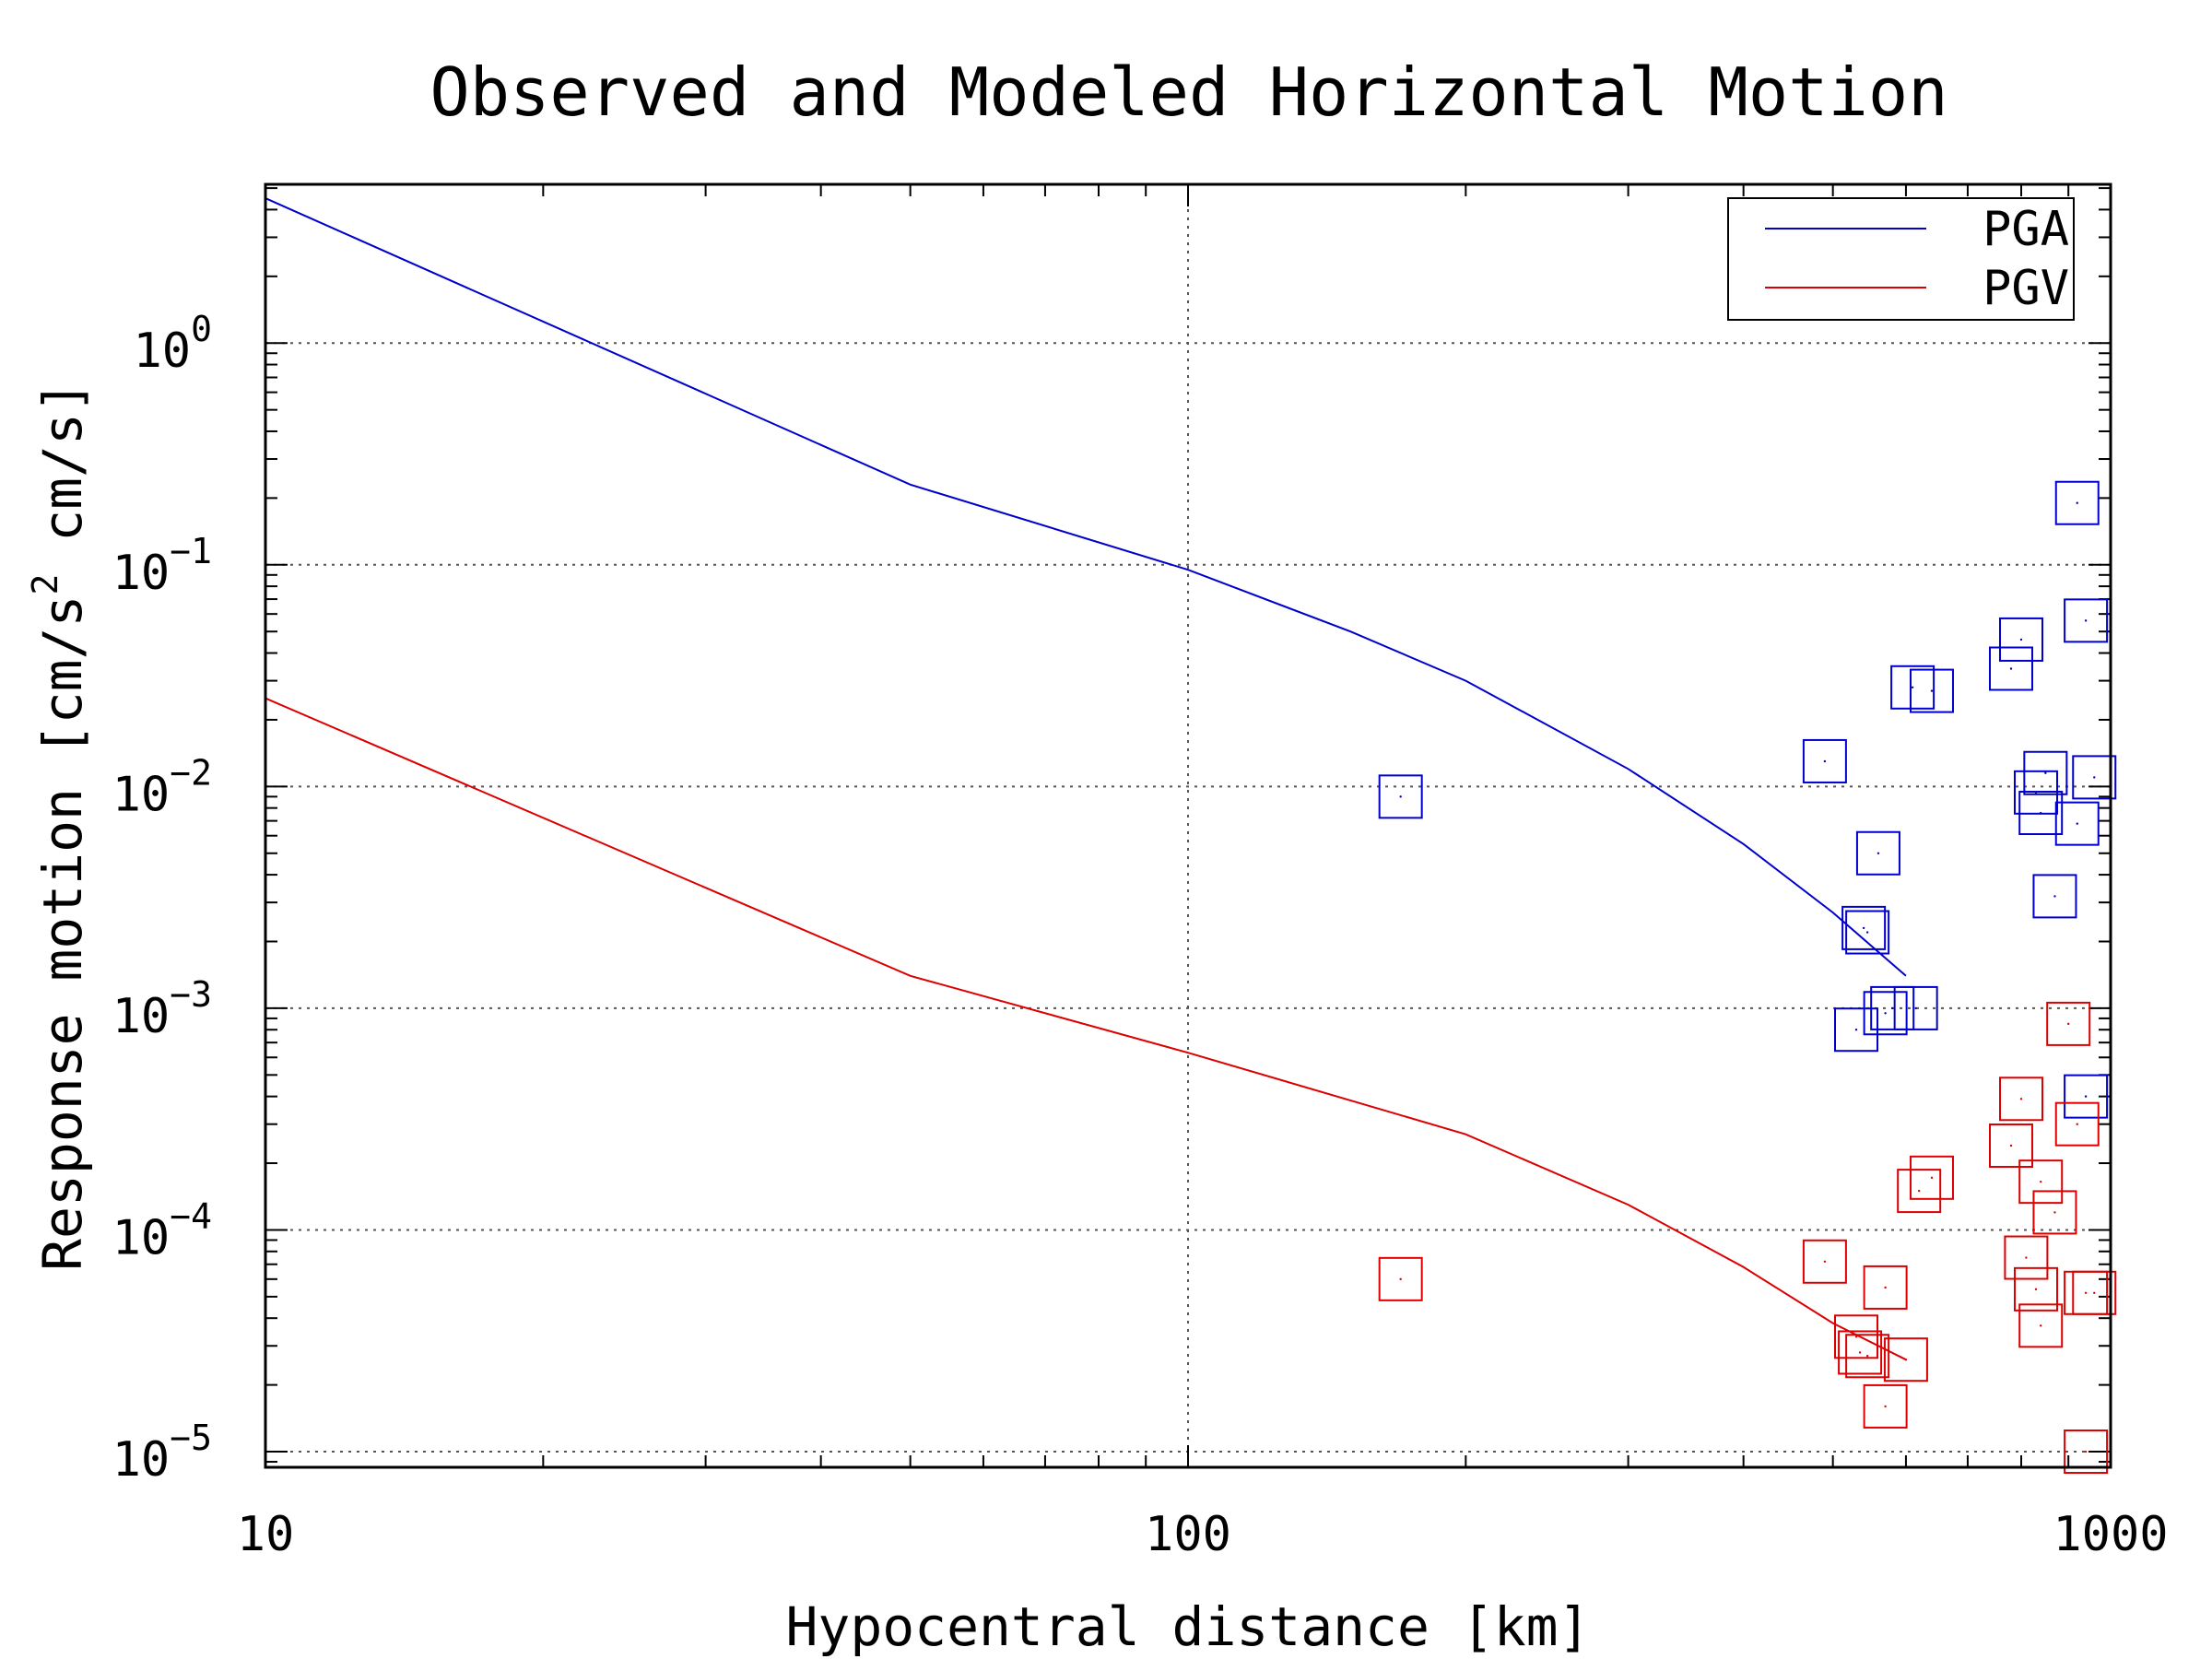 This screenshot has width=2212, height=1659. I want to click on y-tick-label: 10⁻⁴, so click(162, 1230).